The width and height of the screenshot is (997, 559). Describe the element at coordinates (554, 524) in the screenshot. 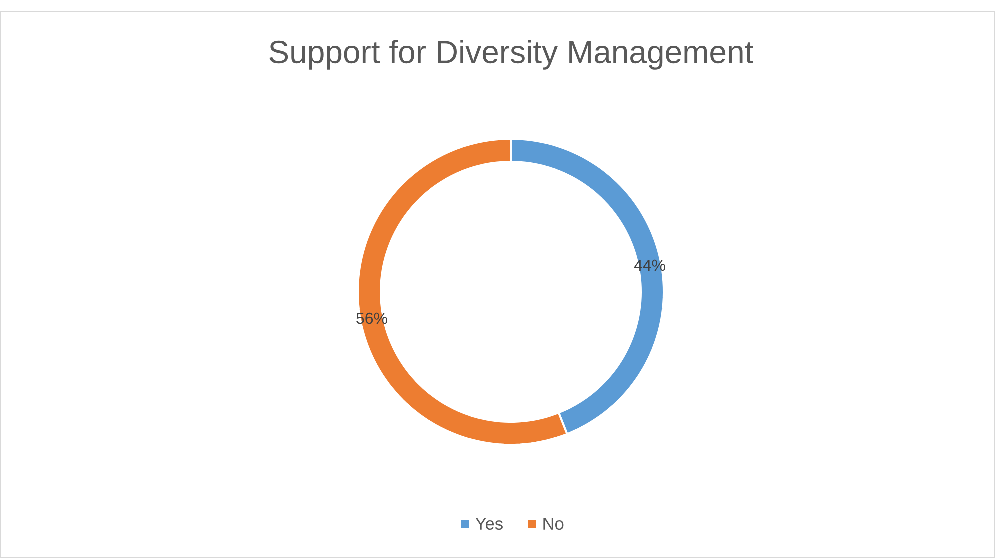

I see `legend-label: No` at that location.